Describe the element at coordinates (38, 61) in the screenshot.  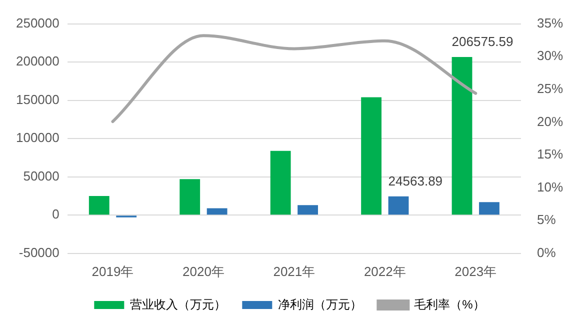
I see `y-tick-label: 200000` at that location.